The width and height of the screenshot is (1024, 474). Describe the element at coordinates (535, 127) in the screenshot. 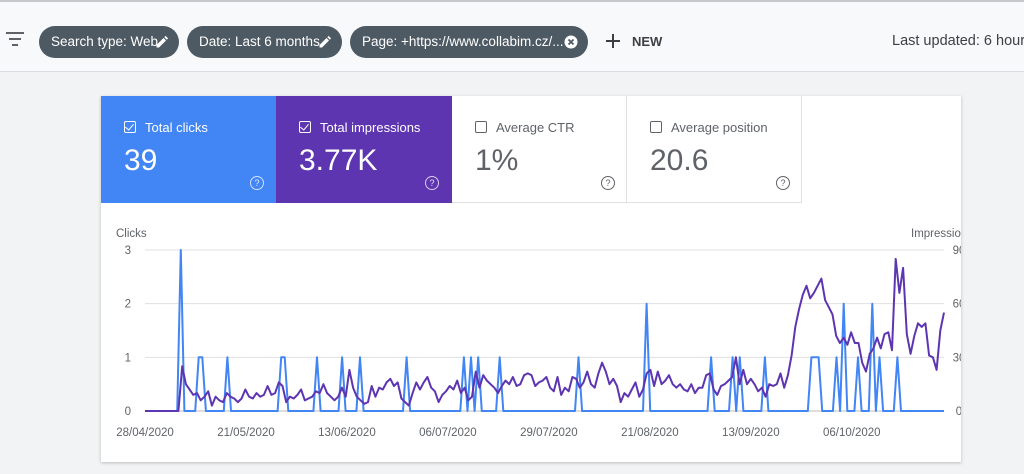

I see `metric-label: Average CTR` at that location.